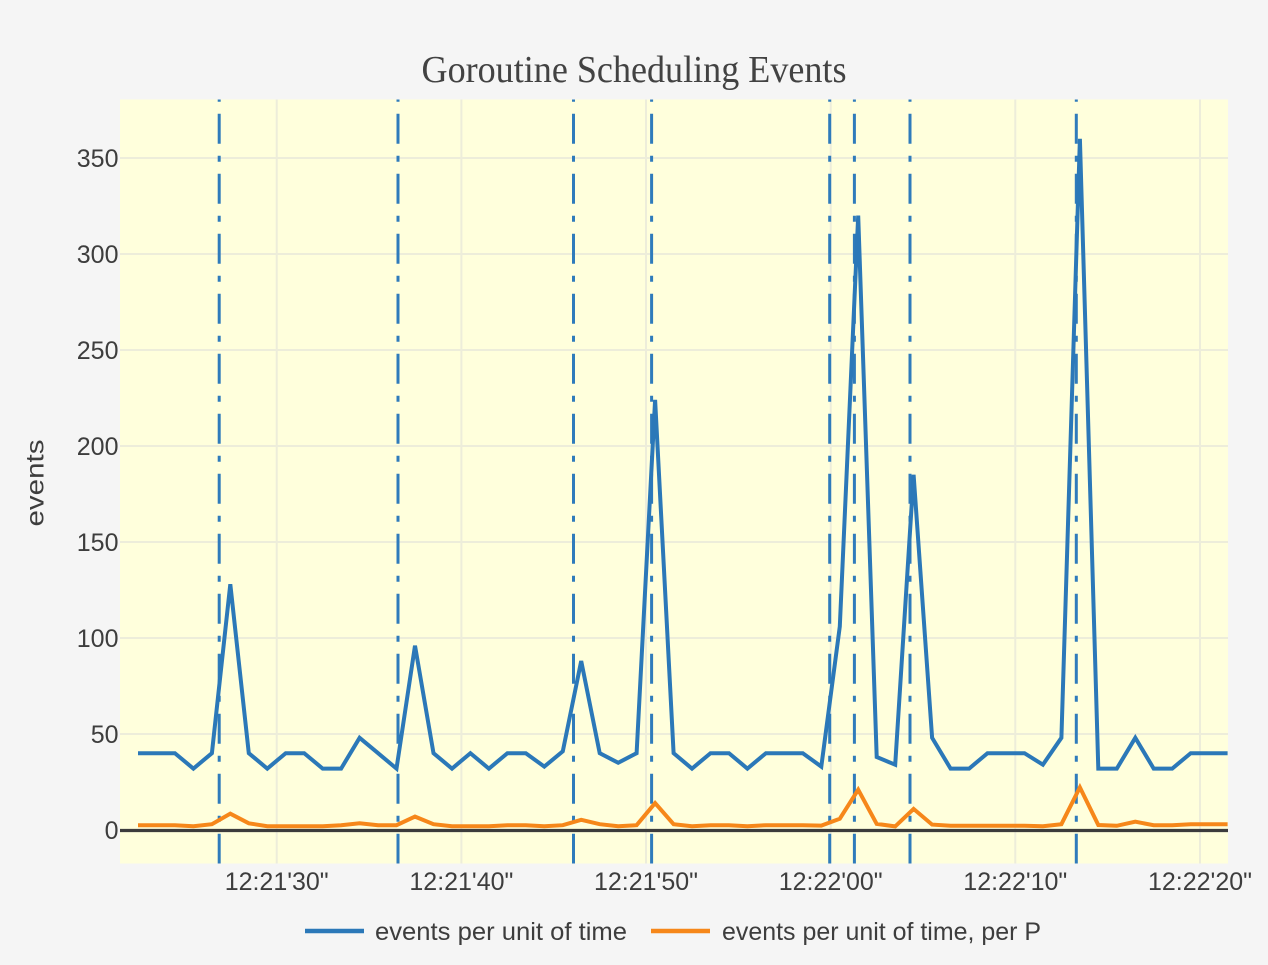 This screenshot has width=1268, height=965. What do you see at coordinates (461, 882) in the screenshot?
I see `svg-text: 12:21'40"` at bounding box center [461, 882].